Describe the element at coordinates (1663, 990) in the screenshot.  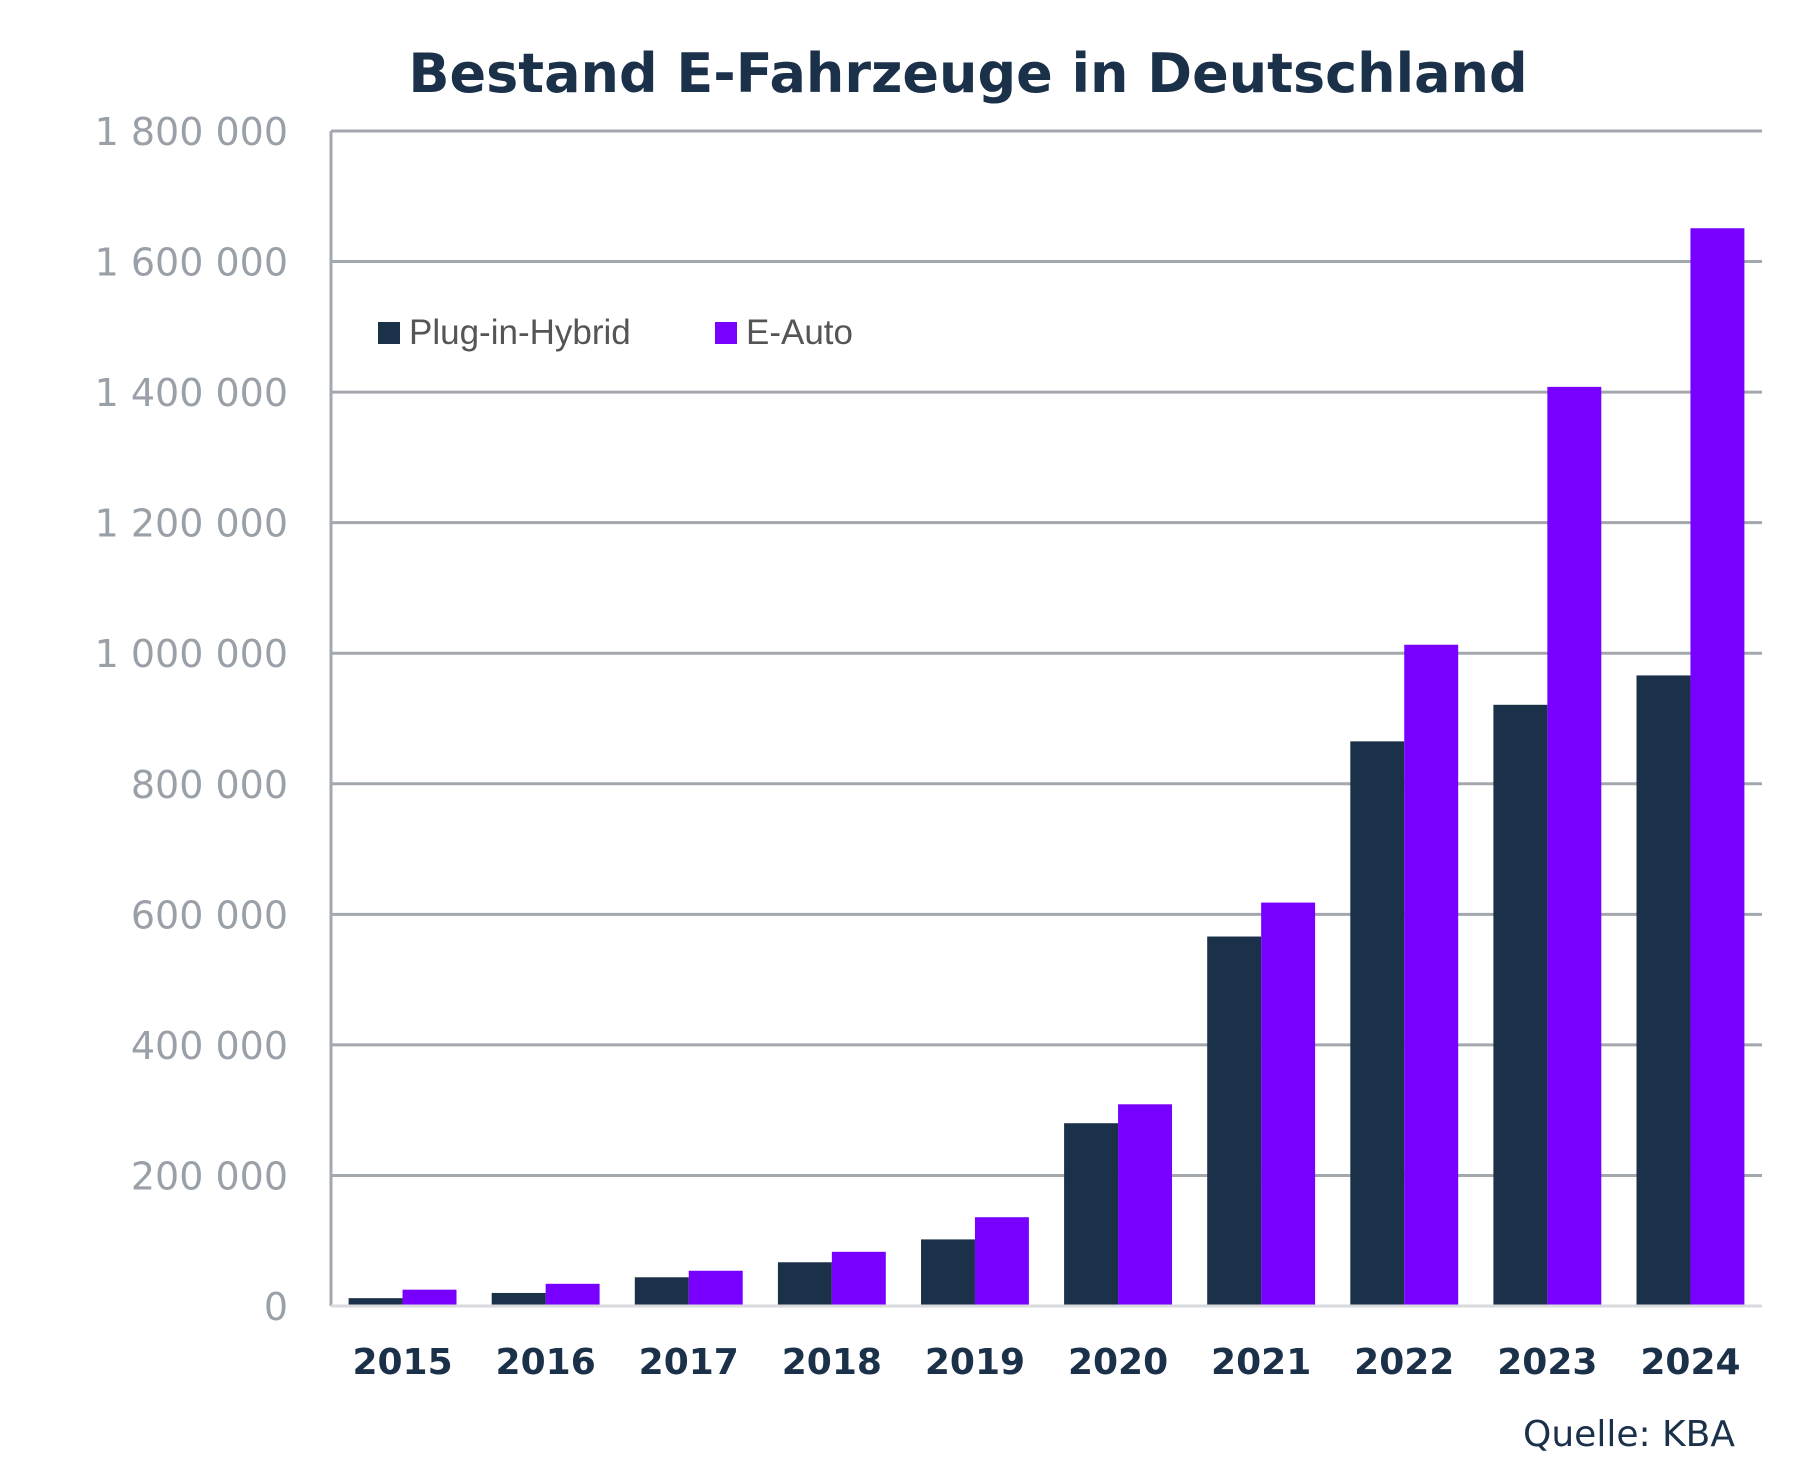
I see `bar-plug-in-hybrid-2024` at that location.